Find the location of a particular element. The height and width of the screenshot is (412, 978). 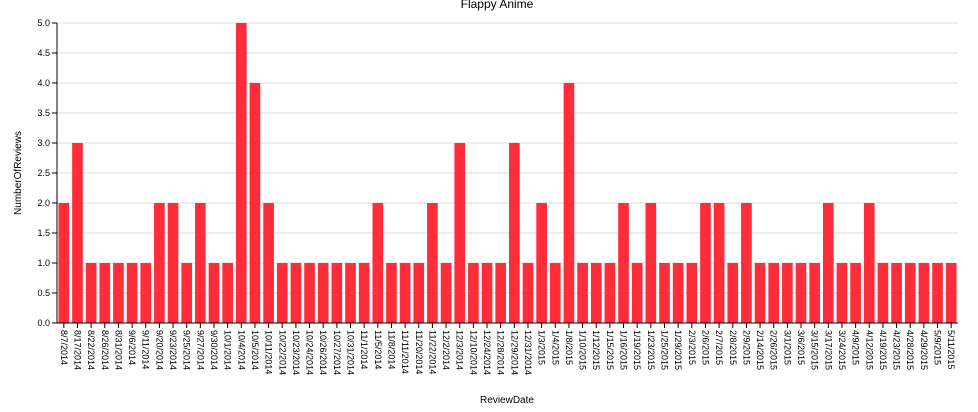

x-tick-label: 11/22/2014 is located at coordinates (432, 352).